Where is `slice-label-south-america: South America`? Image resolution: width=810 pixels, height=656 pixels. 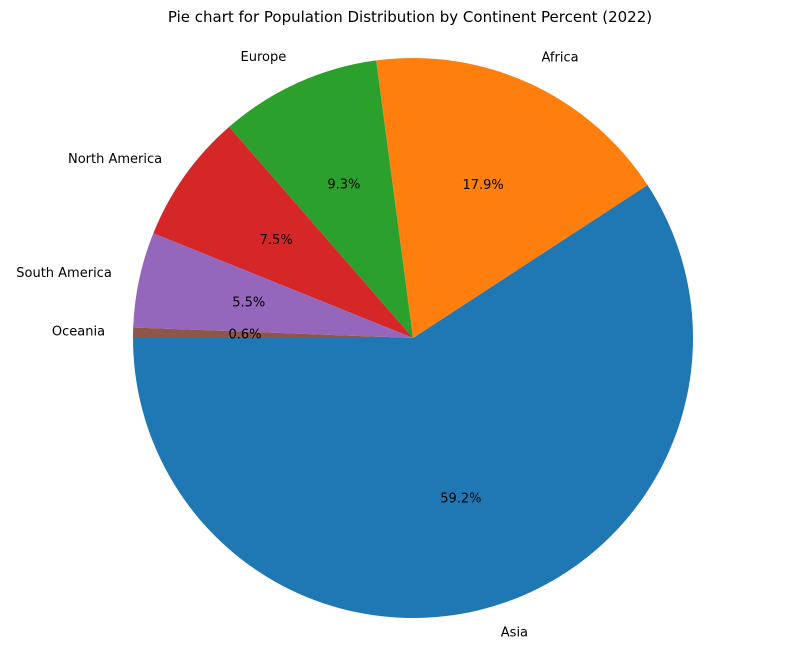
slice-label-south-america: South America is located at coordinates (64, 273).